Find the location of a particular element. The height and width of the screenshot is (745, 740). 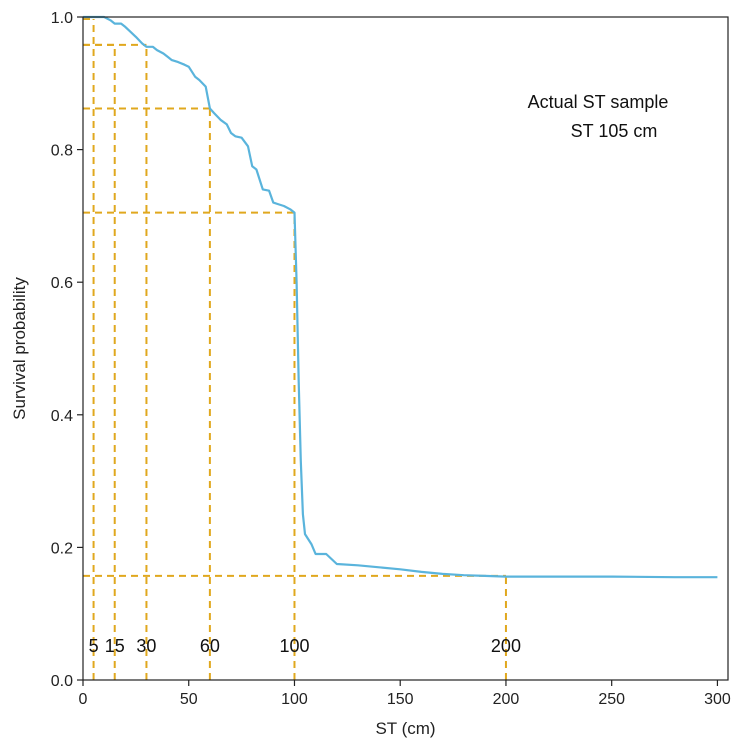

reference-label: 100 is located at coordinates (294, 646).